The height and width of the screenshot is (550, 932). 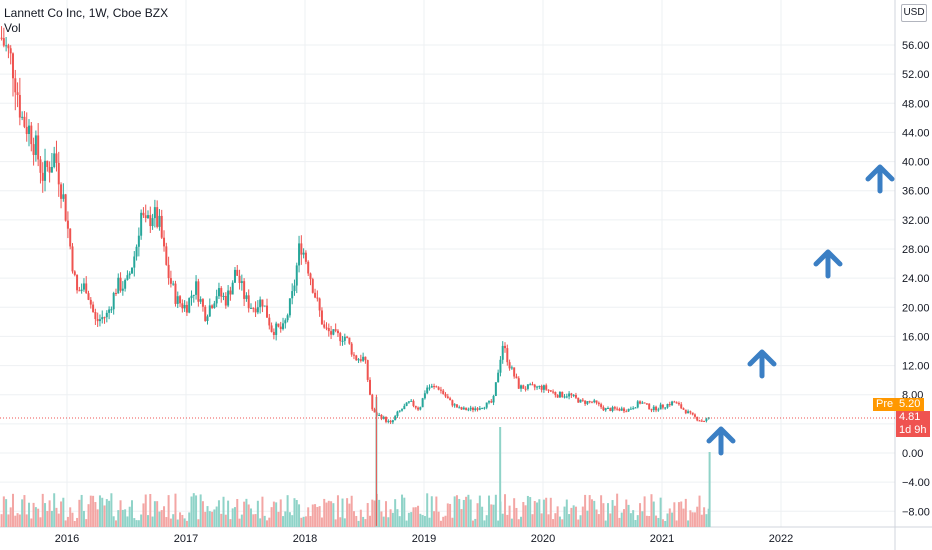 I want to click on currency-button: USD, so click(x=914, y=13).